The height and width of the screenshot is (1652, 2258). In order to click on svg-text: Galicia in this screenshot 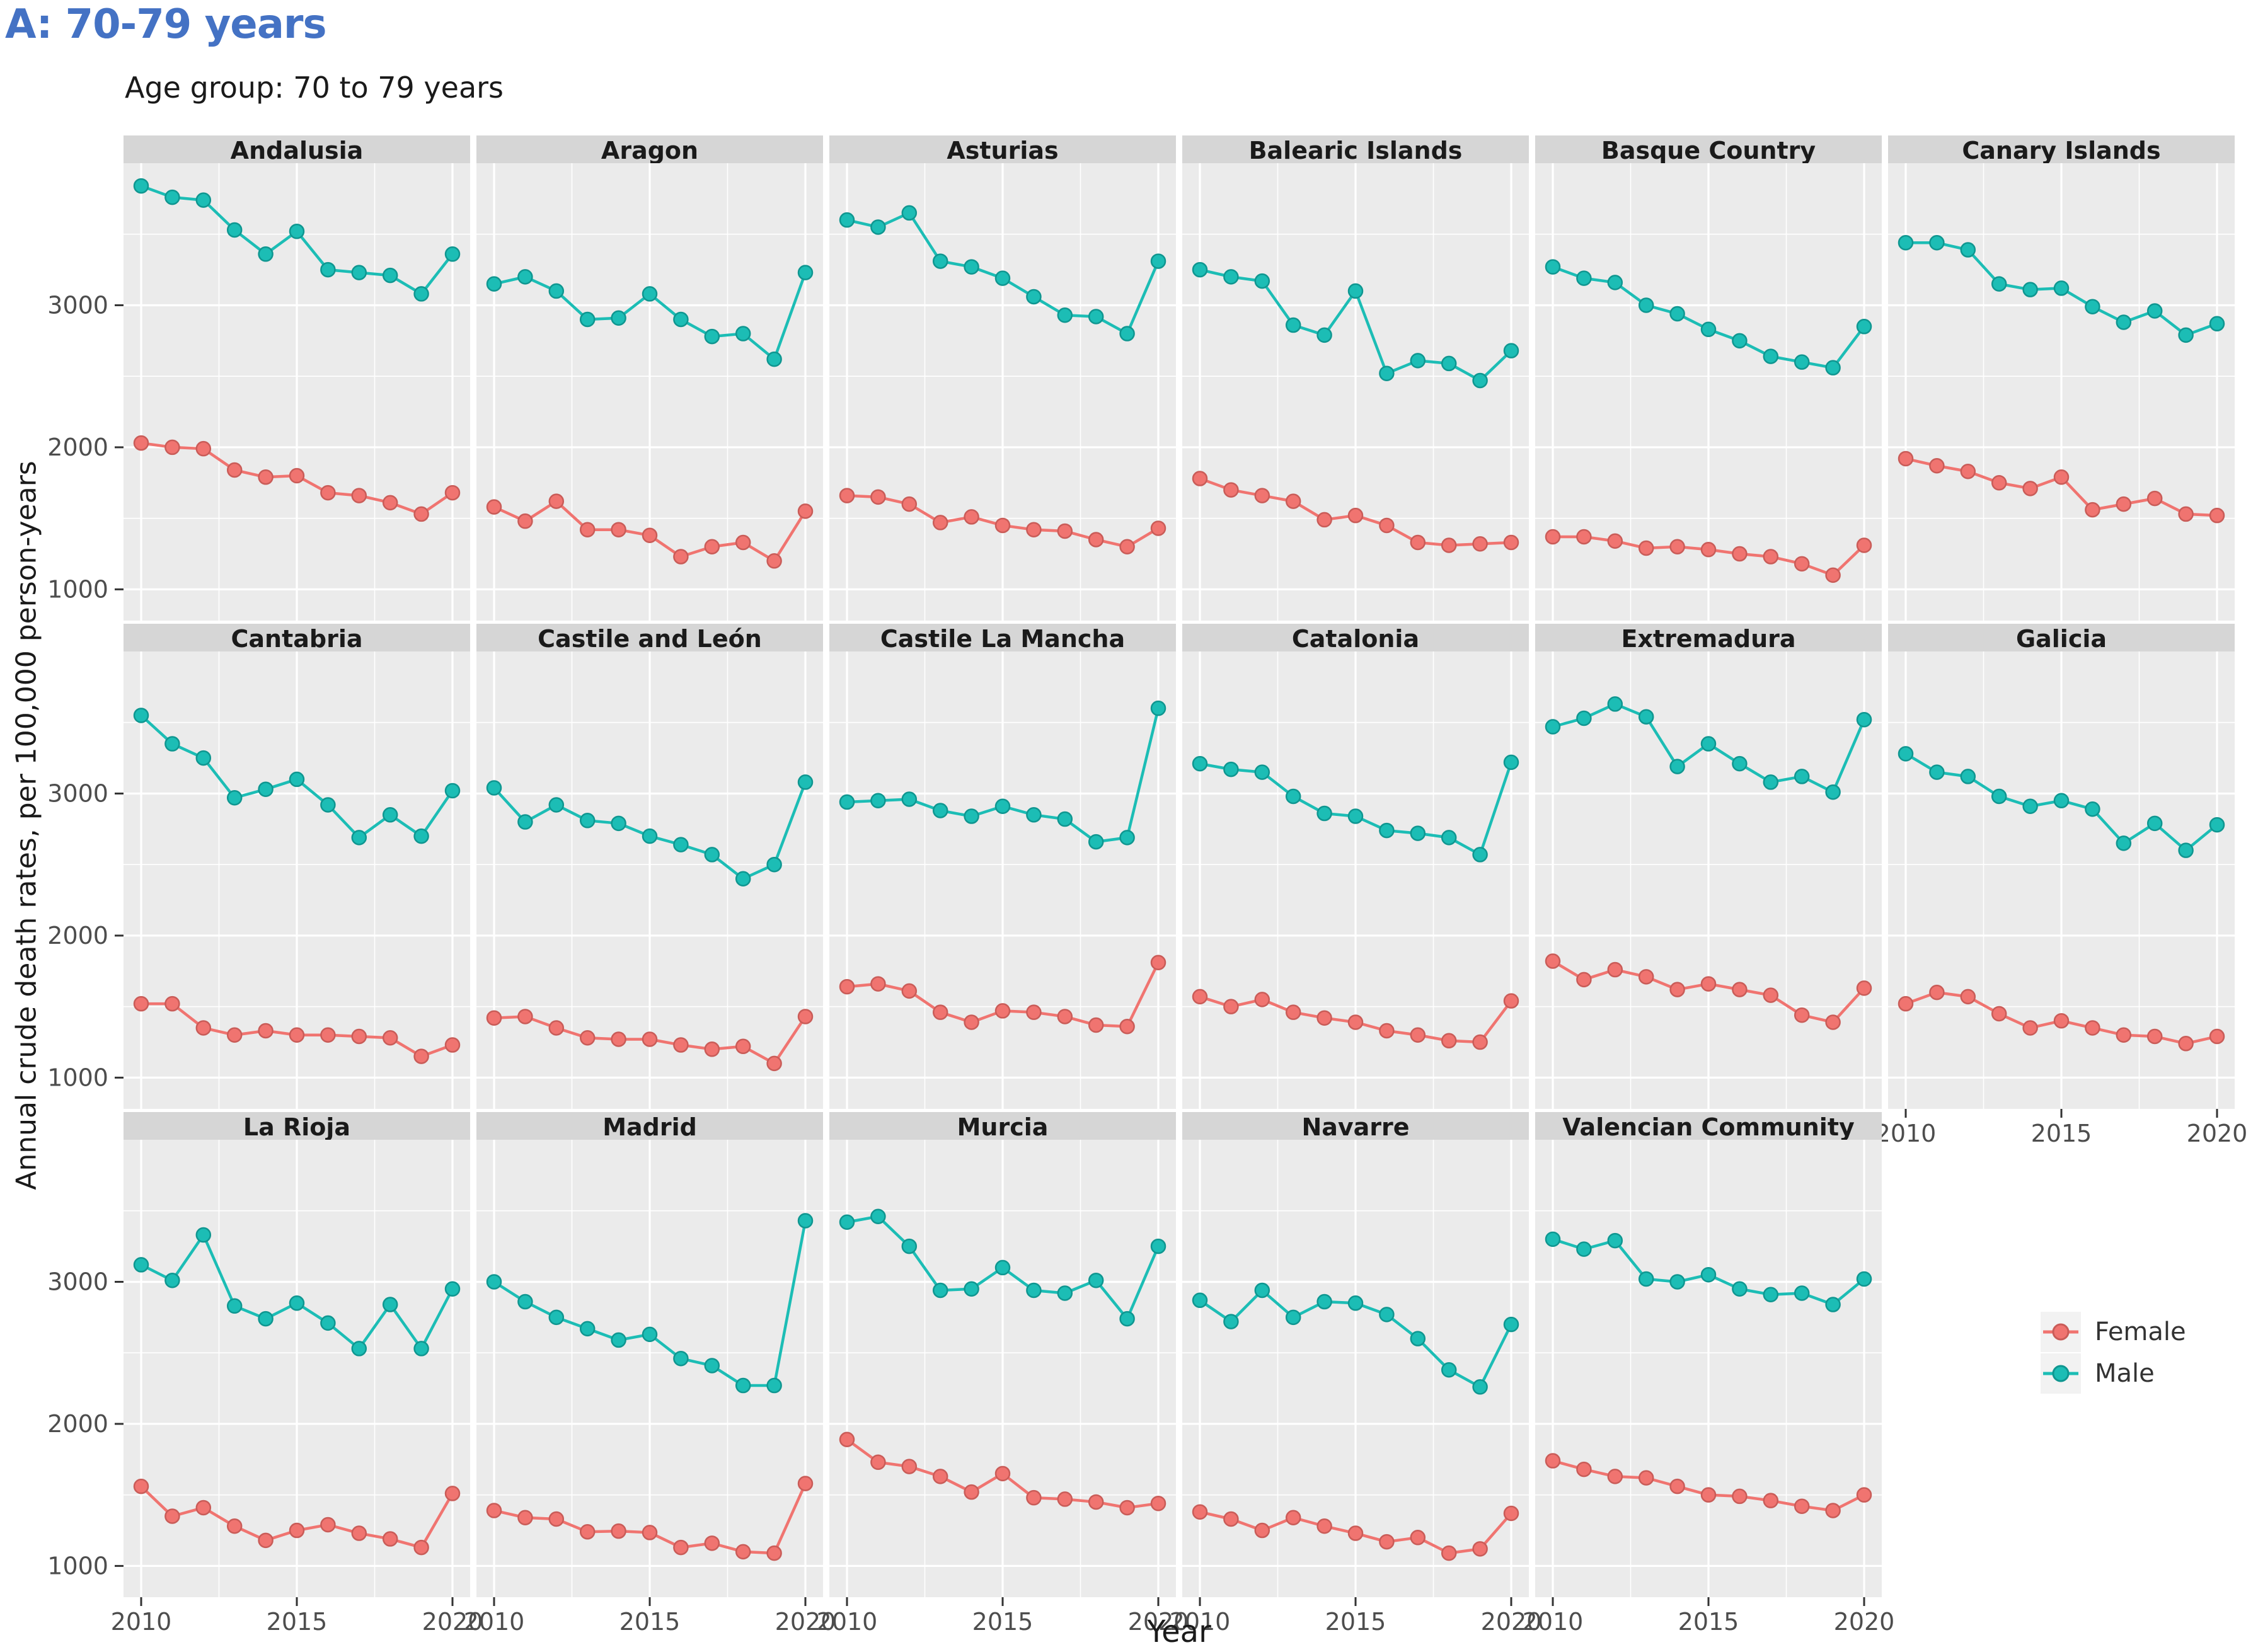, I will do `click(2061, 639)`.